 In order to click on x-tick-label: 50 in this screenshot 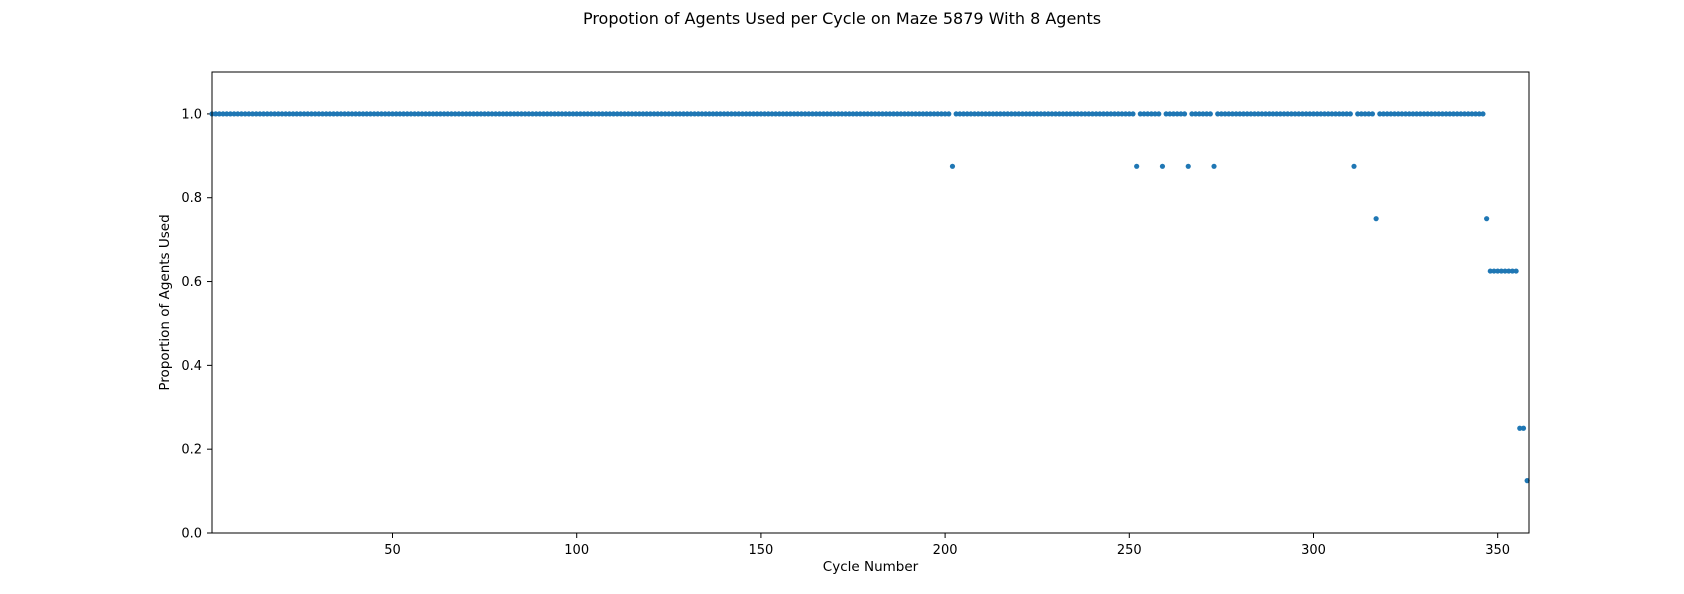, I will do `click(392, 550)`.